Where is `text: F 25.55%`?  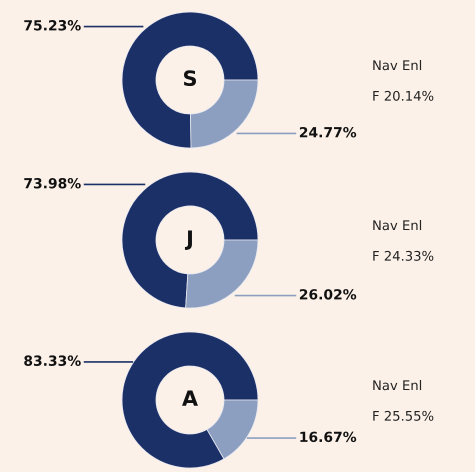
text: F 25.55% is located at coordinates (403, 415).